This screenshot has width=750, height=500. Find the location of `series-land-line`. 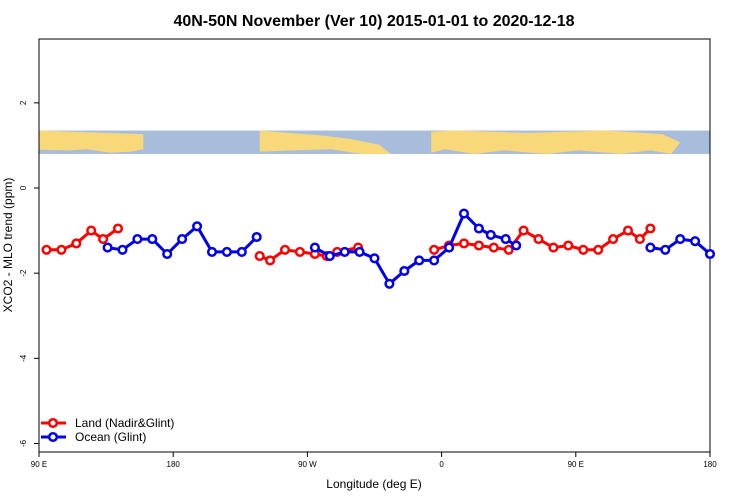

series-land-line is located at coordinates (542, 239).